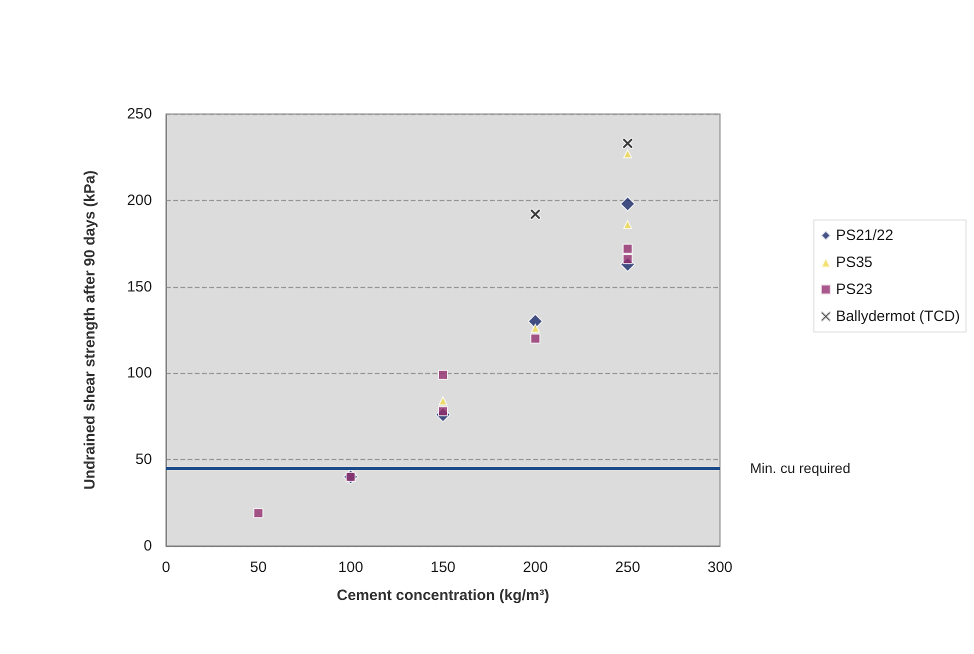 This screenshot has width=974, height=654. Describe the element at coordinates (535, 567) in the screenshot. I see `x-tick-label: 200` at that location.